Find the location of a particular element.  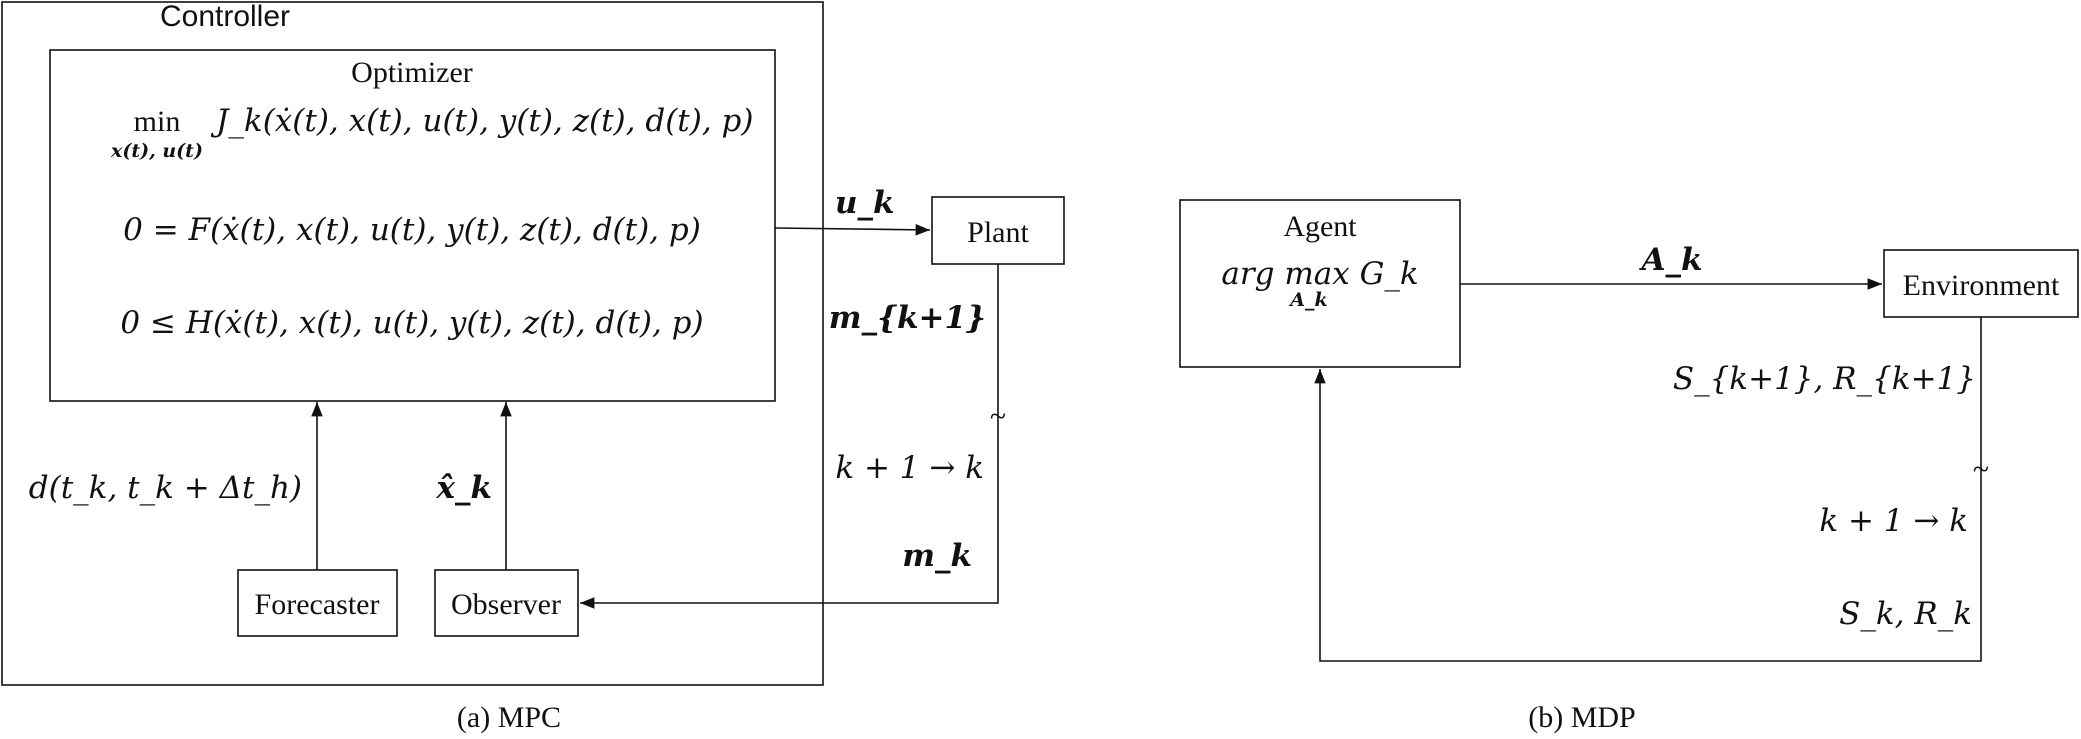

objective-min: min is located at coordinates (157, 121).